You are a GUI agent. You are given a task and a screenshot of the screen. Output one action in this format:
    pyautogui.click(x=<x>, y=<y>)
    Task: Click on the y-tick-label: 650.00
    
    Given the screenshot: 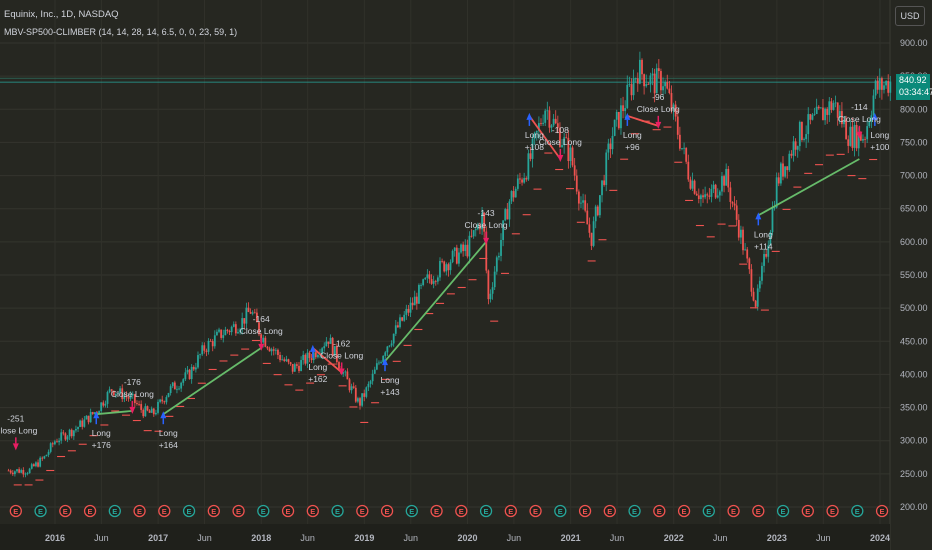 What is the action you would take?
    pyautogui.click(x=914, y=209)
    